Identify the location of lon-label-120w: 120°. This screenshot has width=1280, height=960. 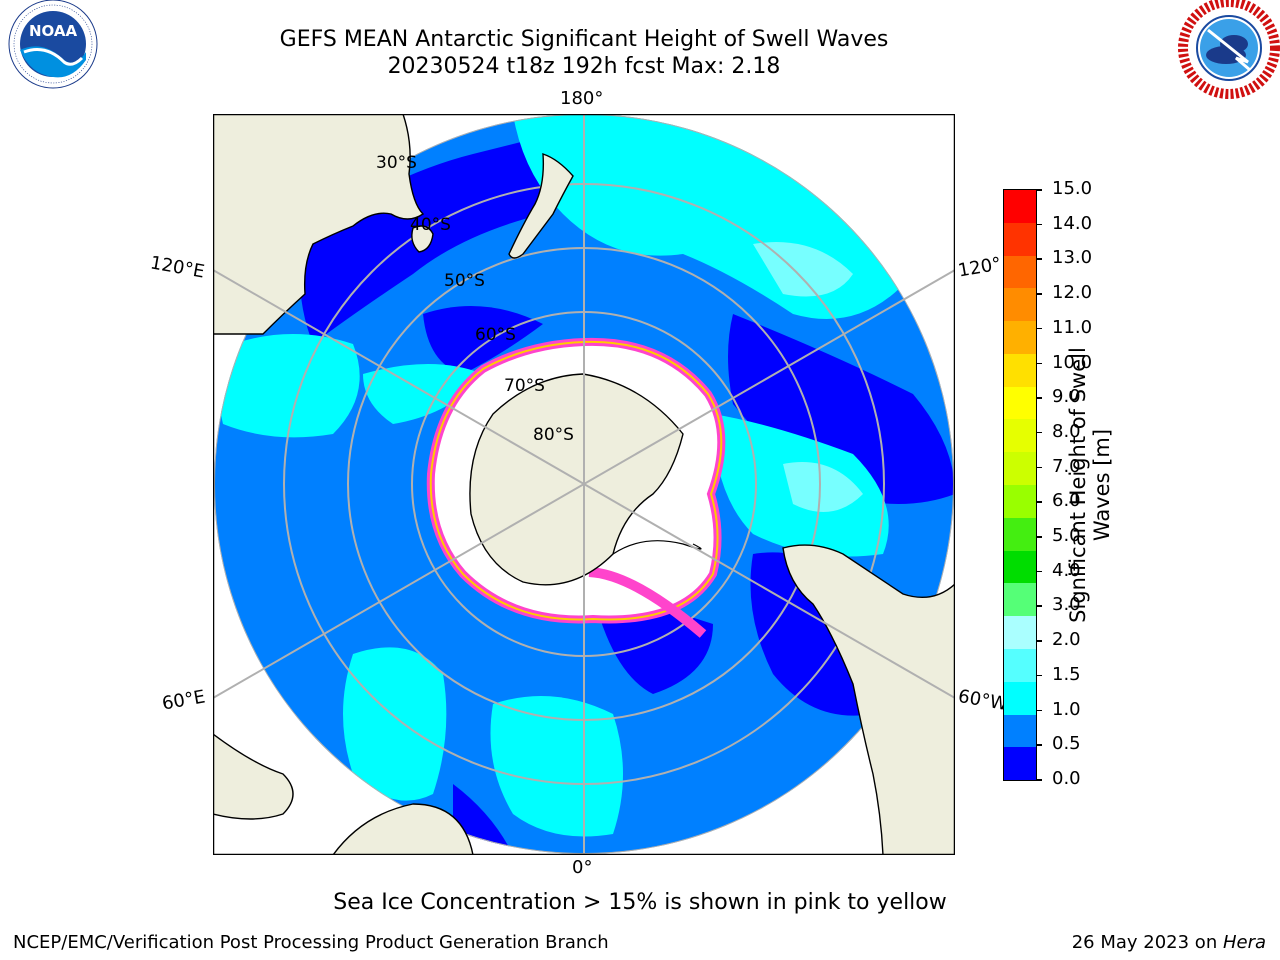
(979, 267).